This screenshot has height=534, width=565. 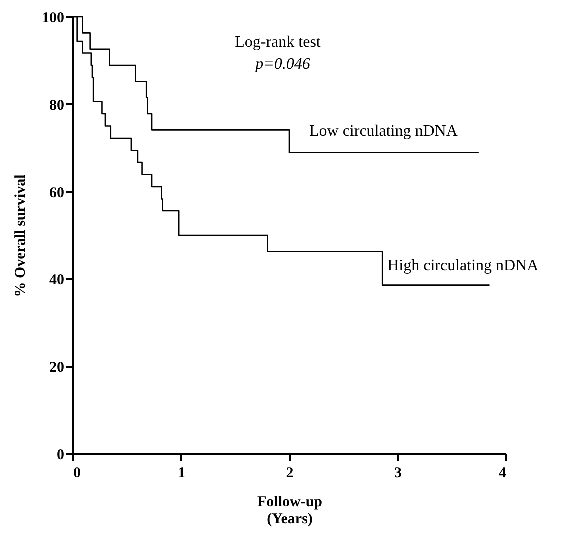 What do you see at coordinates (57, 280) in the screenshot?
I see `y-tick-label: 40` at bounding box center [57, 280].